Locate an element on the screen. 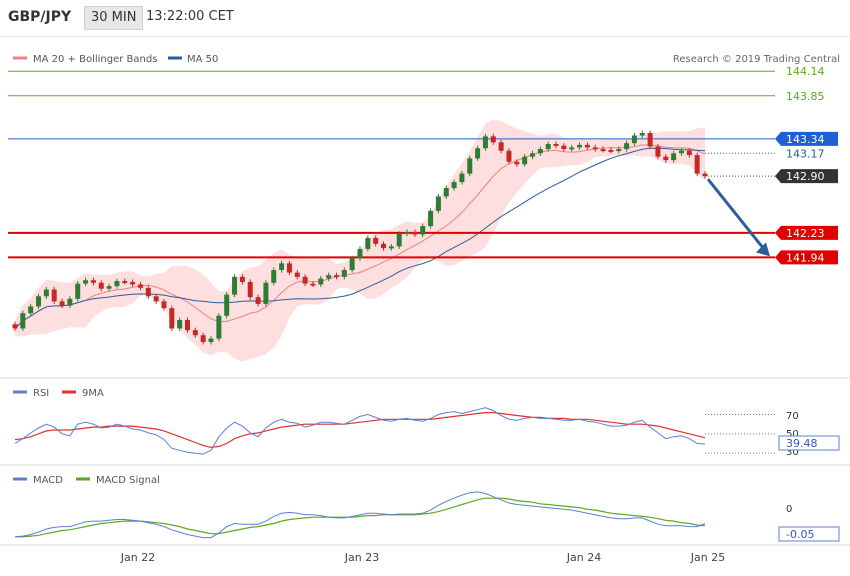 The height and width of the screenshot is (576, 850). credit-label: Research © 2019 Trading Central is located at coordinates (756, 59).